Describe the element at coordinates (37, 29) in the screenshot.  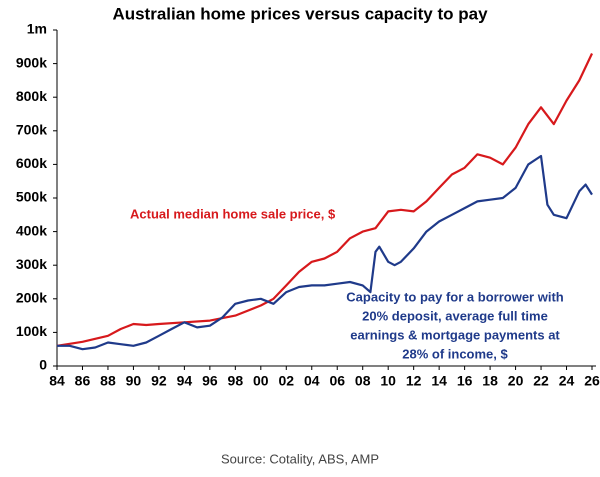
I see `y-tick-label: 1m` at that location.